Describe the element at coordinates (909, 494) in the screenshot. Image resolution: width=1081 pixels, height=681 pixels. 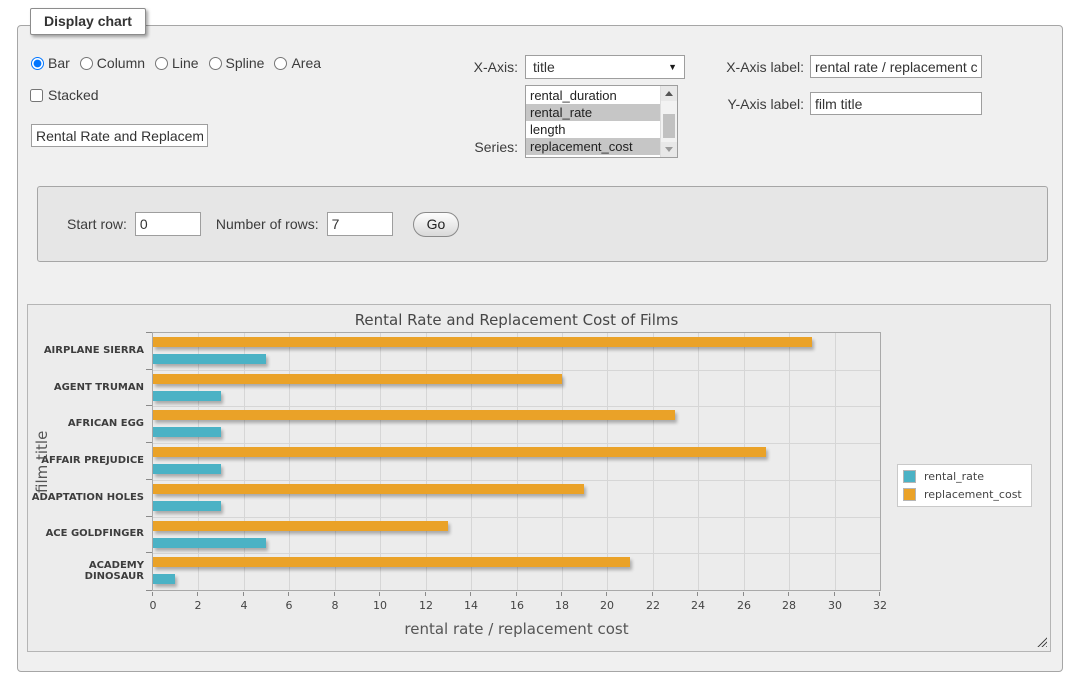
I see `legend-swatch-replacement_cost` at that location.